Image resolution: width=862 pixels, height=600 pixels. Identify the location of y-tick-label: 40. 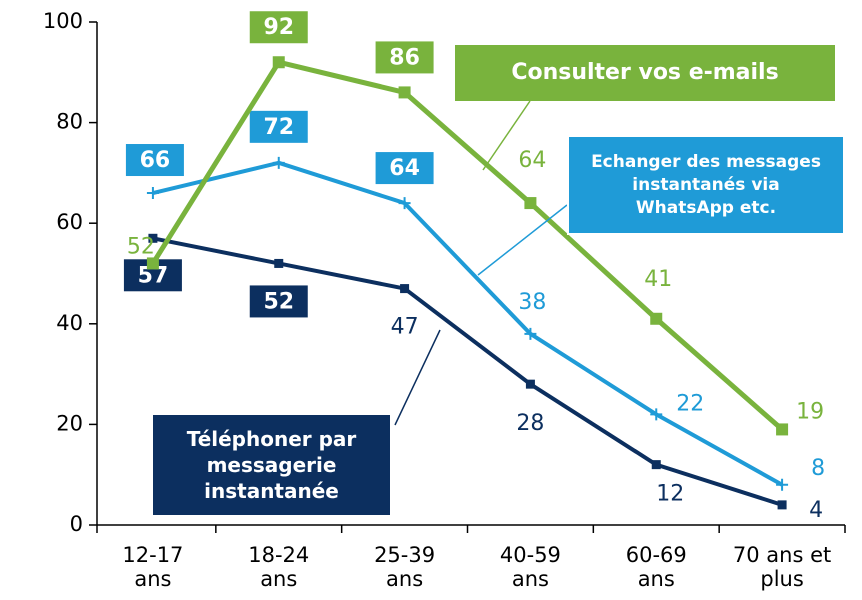
(69, 323).